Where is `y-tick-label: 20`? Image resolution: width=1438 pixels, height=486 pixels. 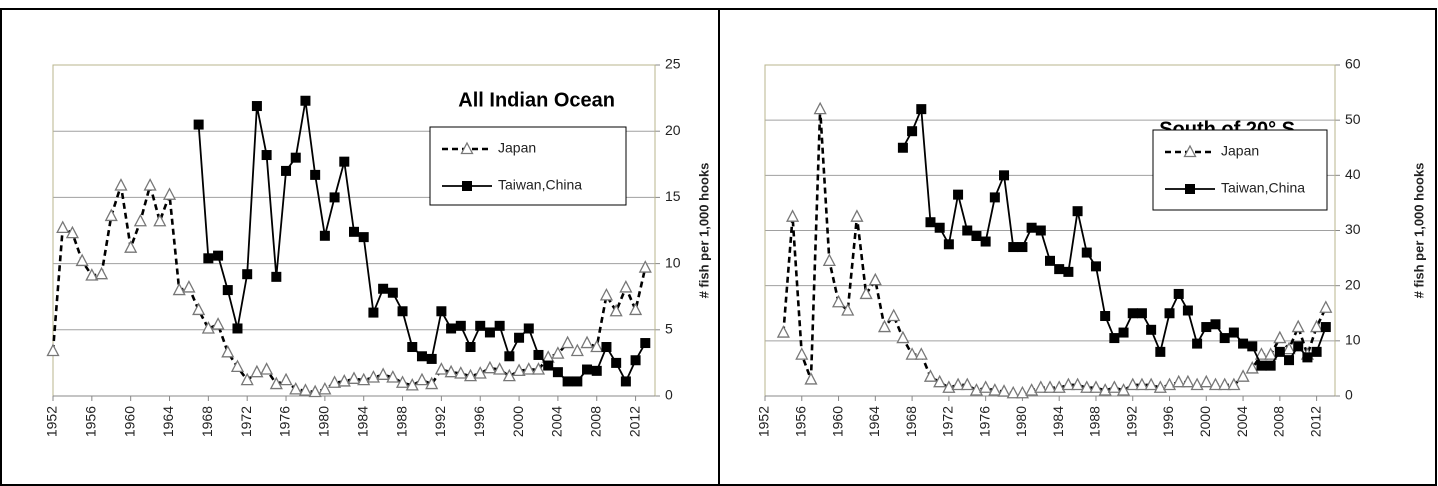
y-tick-label: 20 is located at coordinates (673, 130).